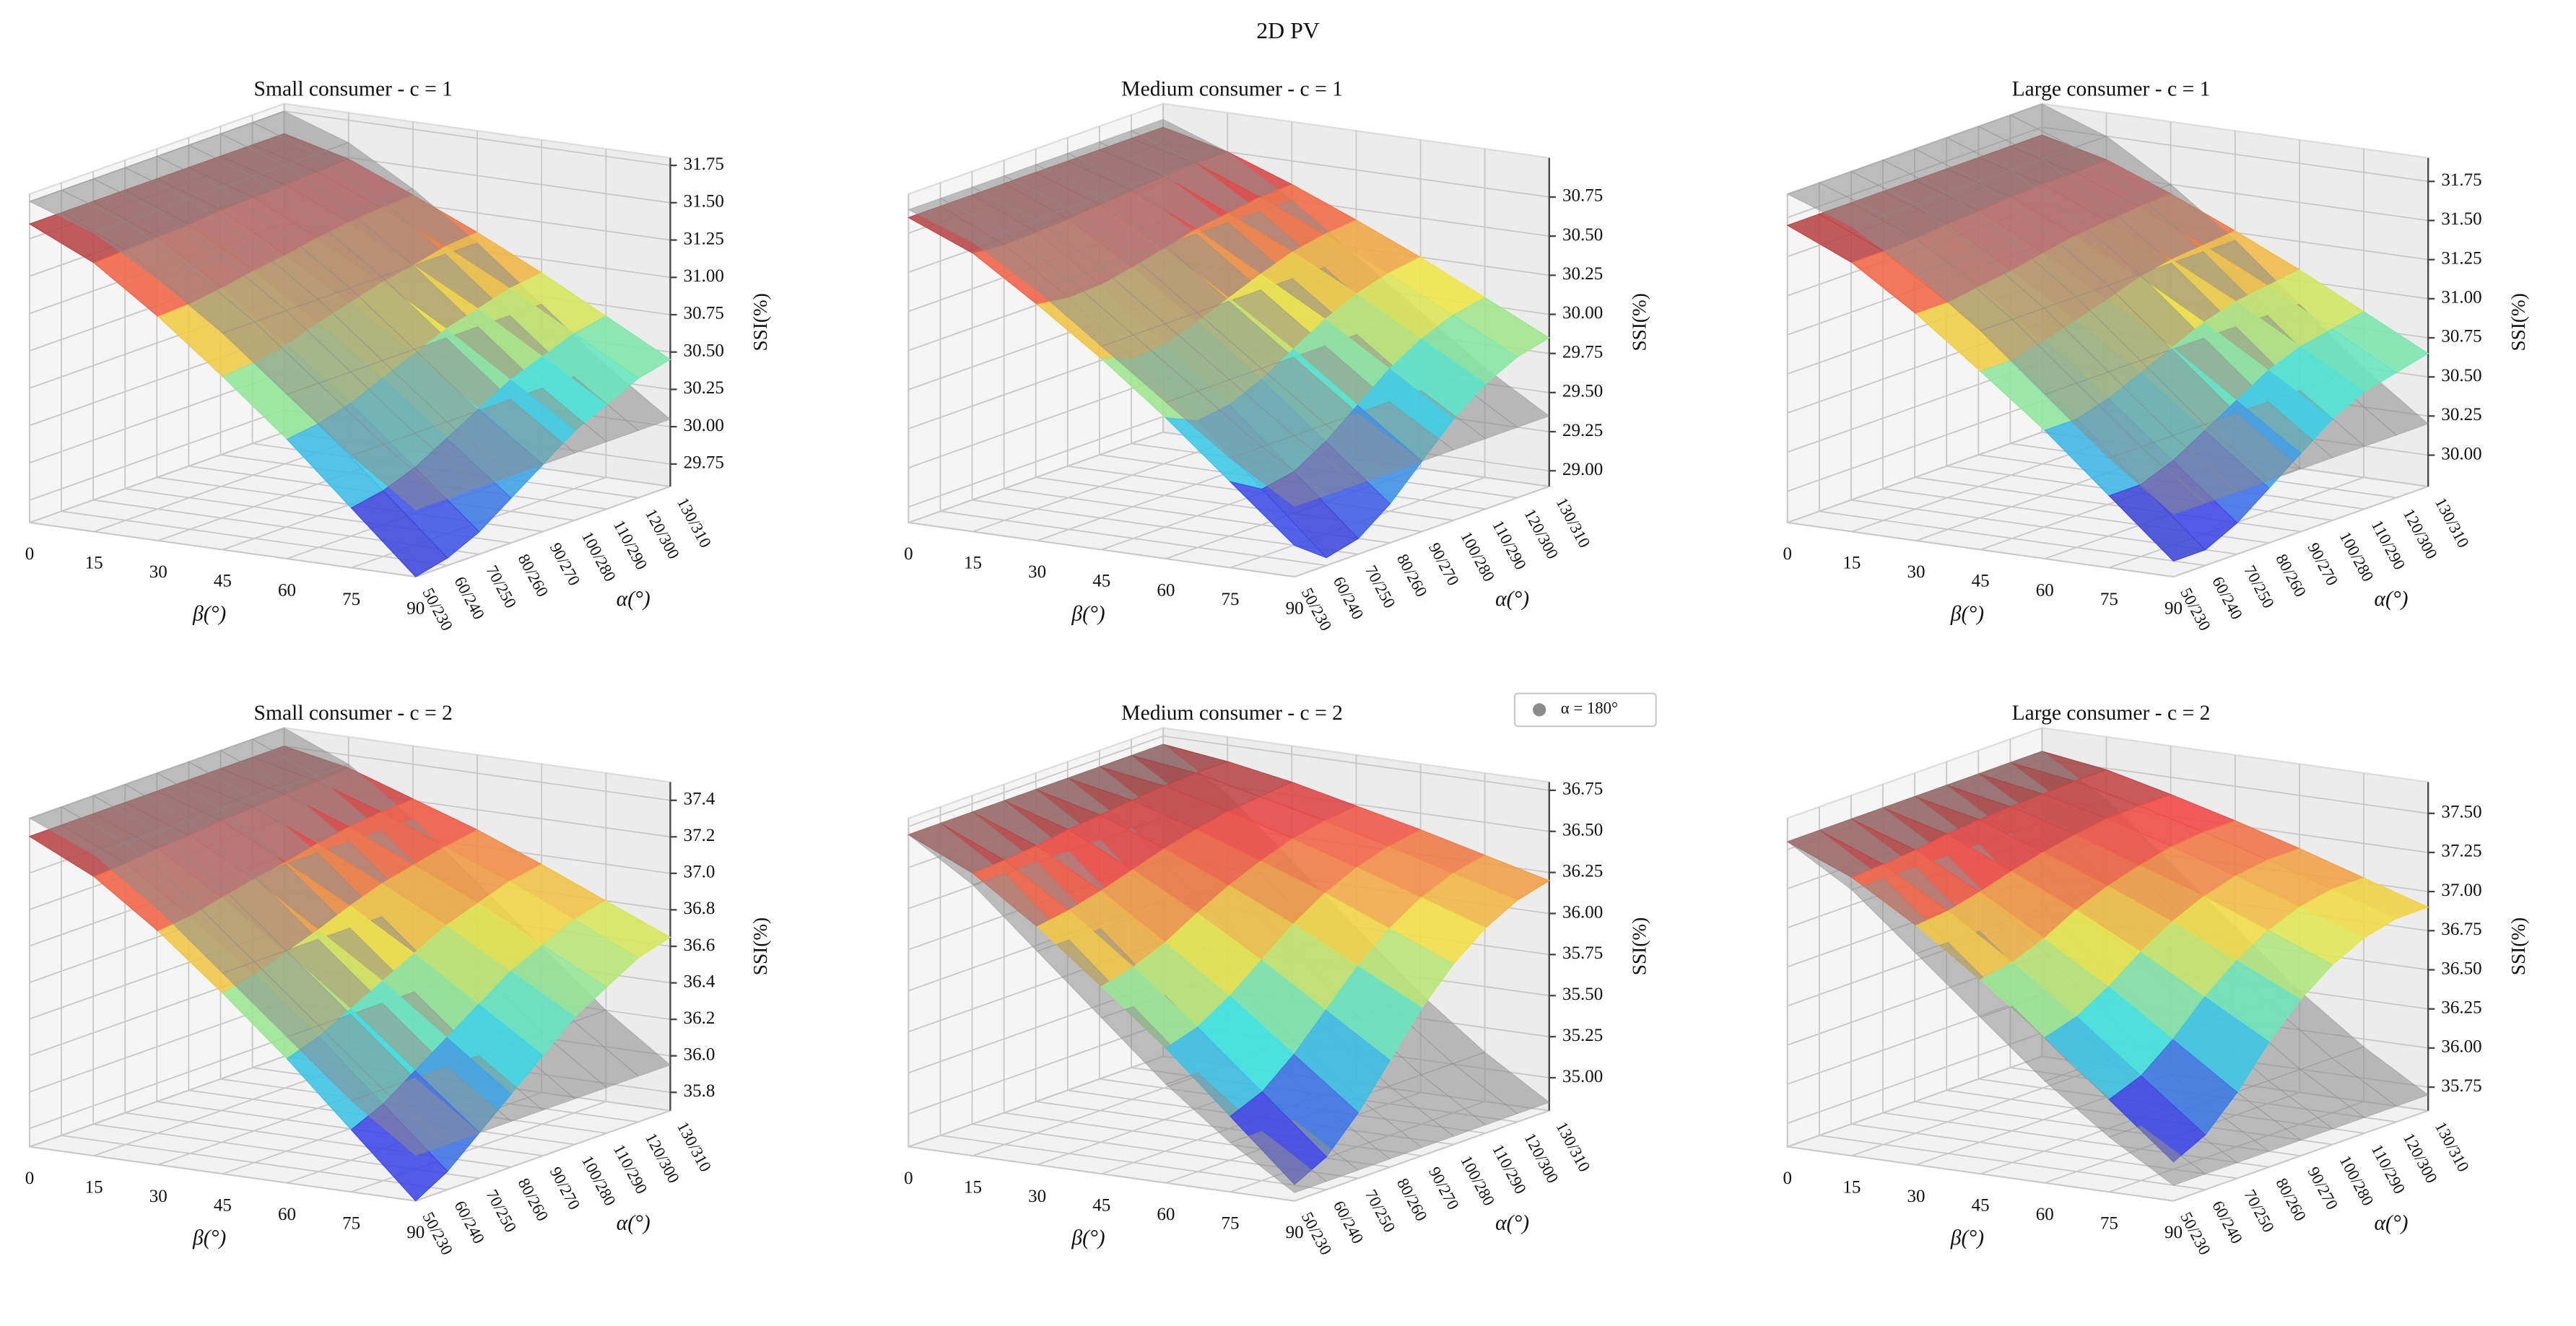 The height and width of the screenshot is (1326, 2576). I want to click on z-tick-label: 37.0, so click(699, 872).